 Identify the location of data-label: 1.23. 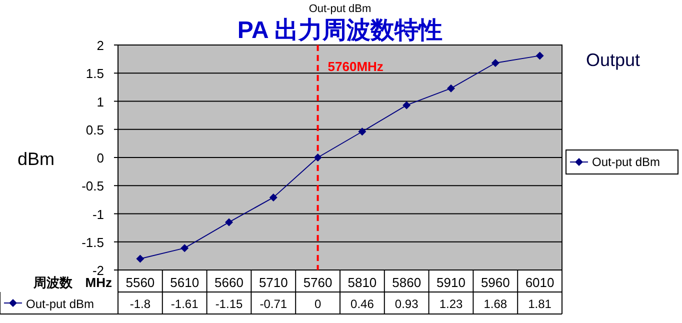
(451, 304).